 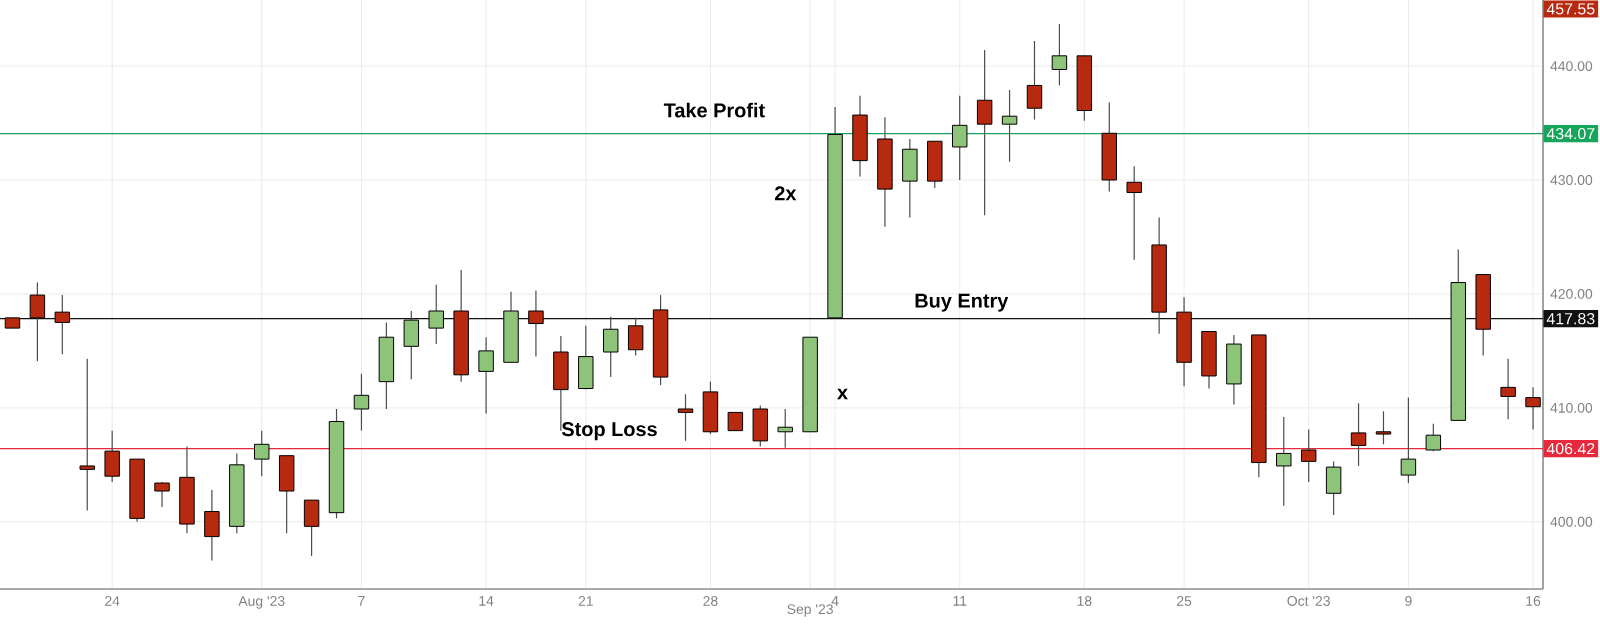 I want to click on y-tick-label: 400.00, so click(x=1571, y=521).